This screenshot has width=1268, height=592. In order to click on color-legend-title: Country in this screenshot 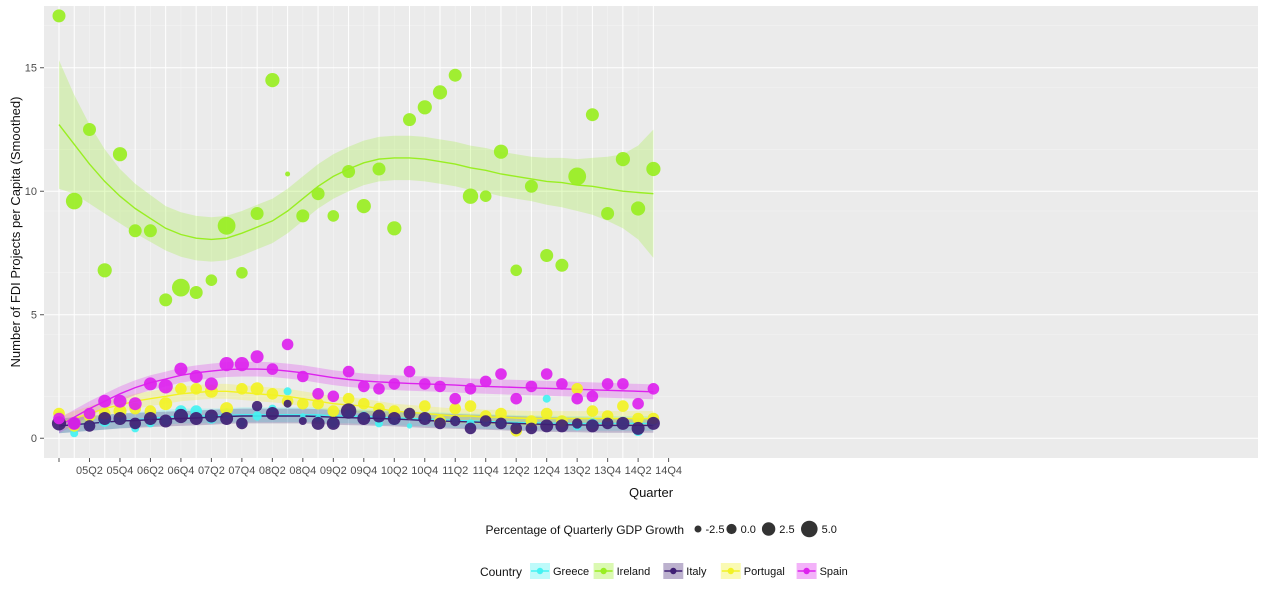, I will do `click(501, 572)`.